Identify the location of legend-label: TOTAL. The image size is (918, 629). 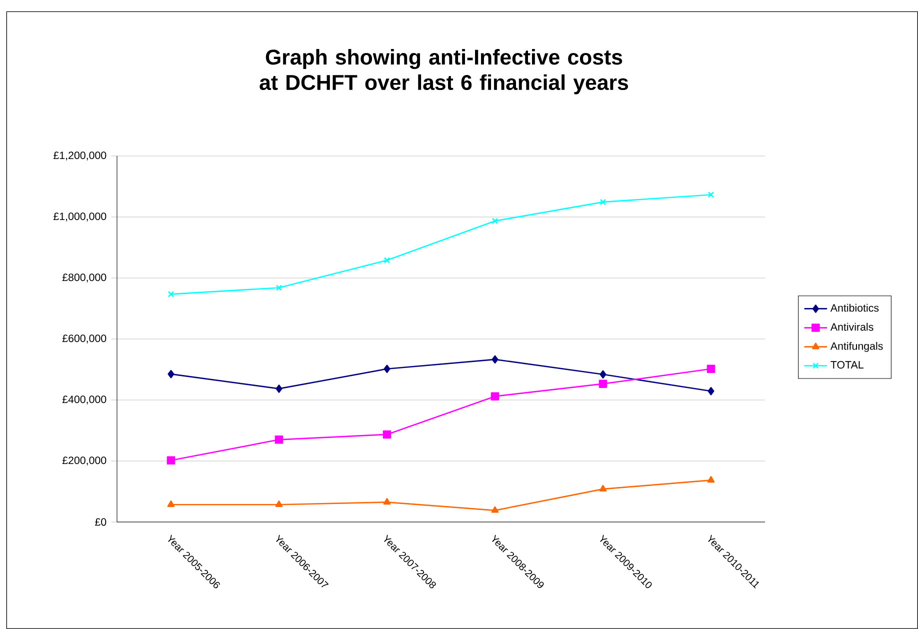
(847, 365).